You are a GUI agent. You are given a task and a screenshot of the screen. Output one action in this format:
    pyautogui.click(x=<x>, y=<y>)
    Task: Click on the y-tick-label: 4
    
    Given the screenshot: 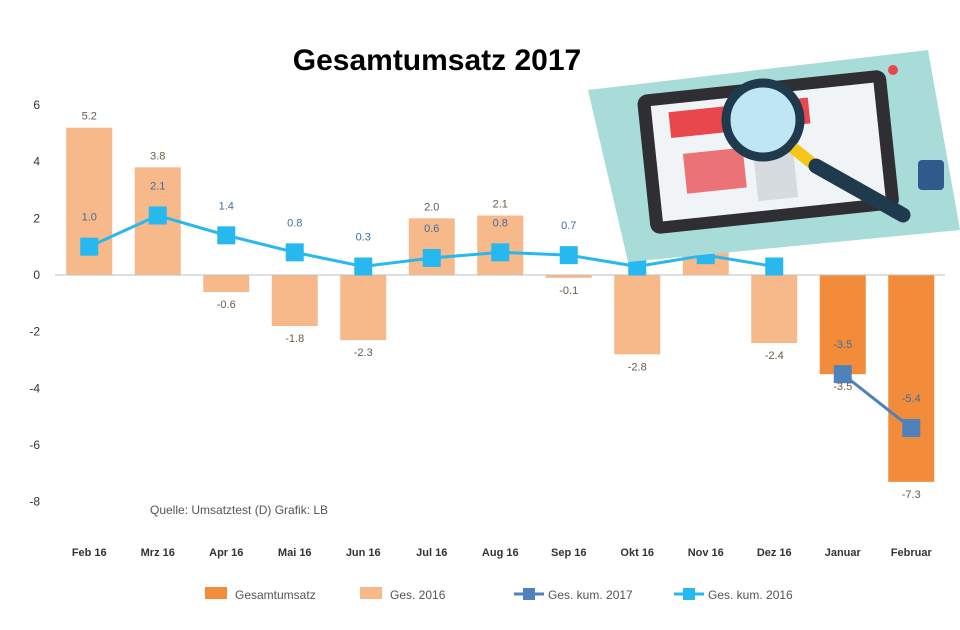 What is the action you would take?
    pyautogui.click(x=36, y=162)
    